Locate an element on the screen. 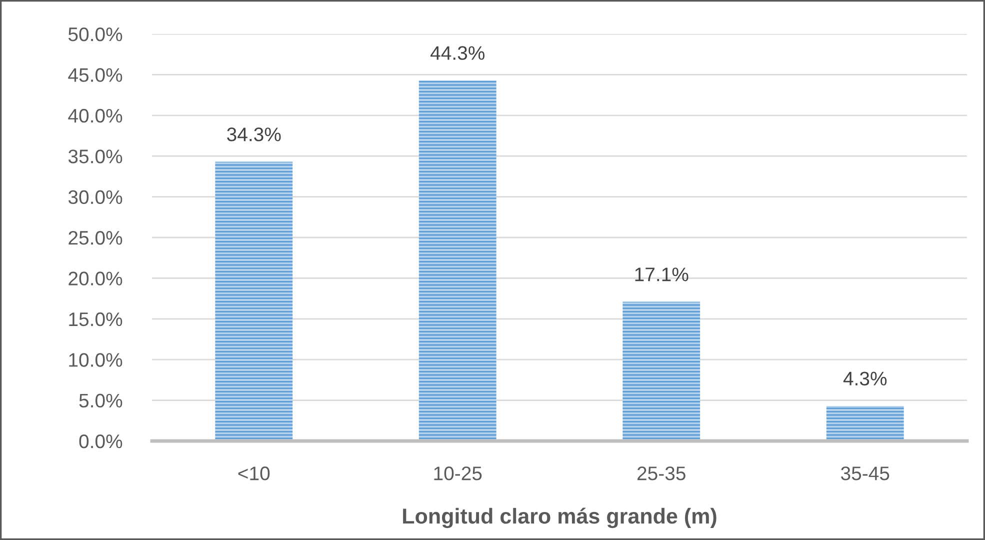  y-tick-label: 45.0% is located at coordinates (95, 75).